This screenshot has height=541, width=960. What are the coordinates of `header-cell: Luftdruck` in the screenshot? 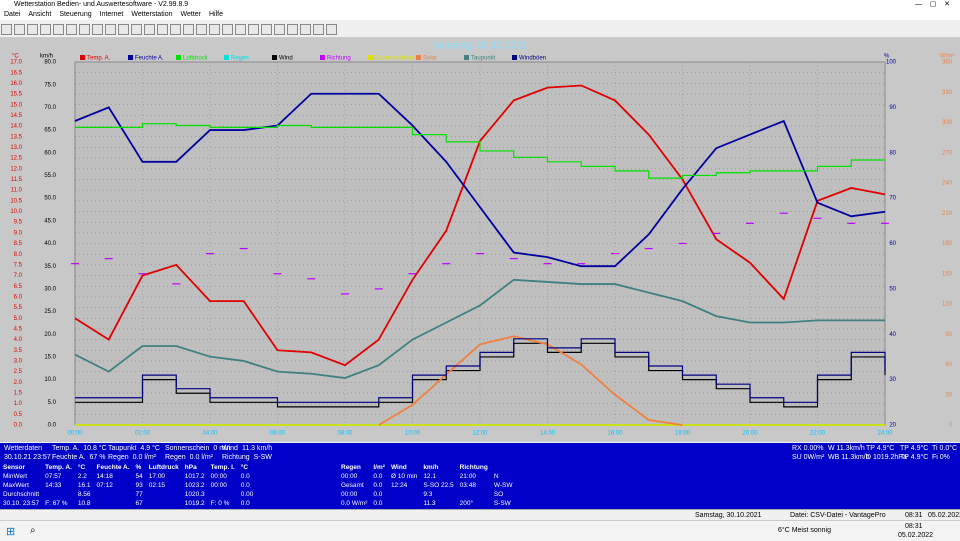 It's located at (163, 467).